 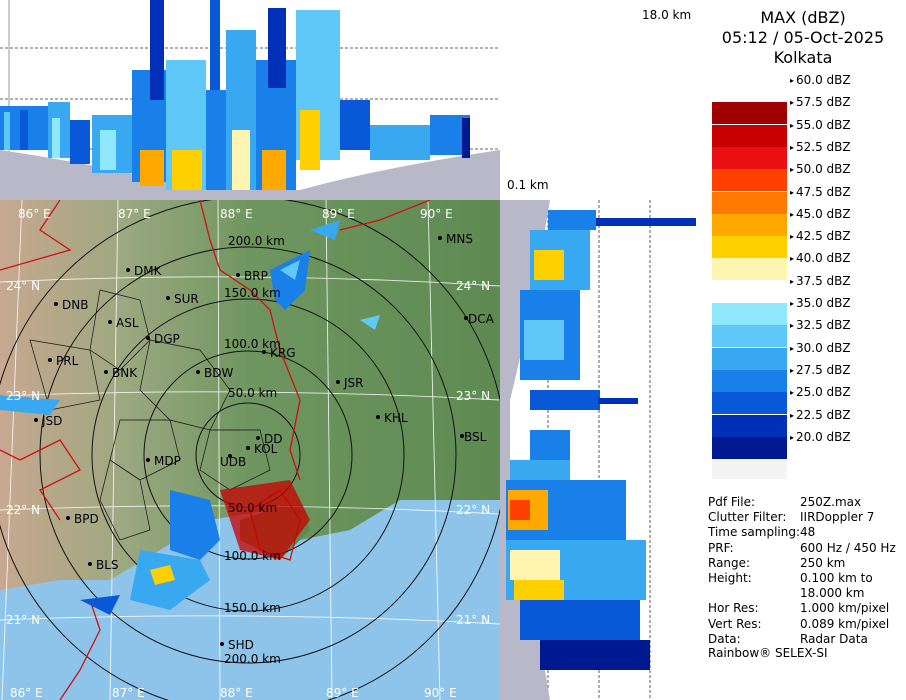 I want to click on city-label: JSD, so click(x=51, y=421).